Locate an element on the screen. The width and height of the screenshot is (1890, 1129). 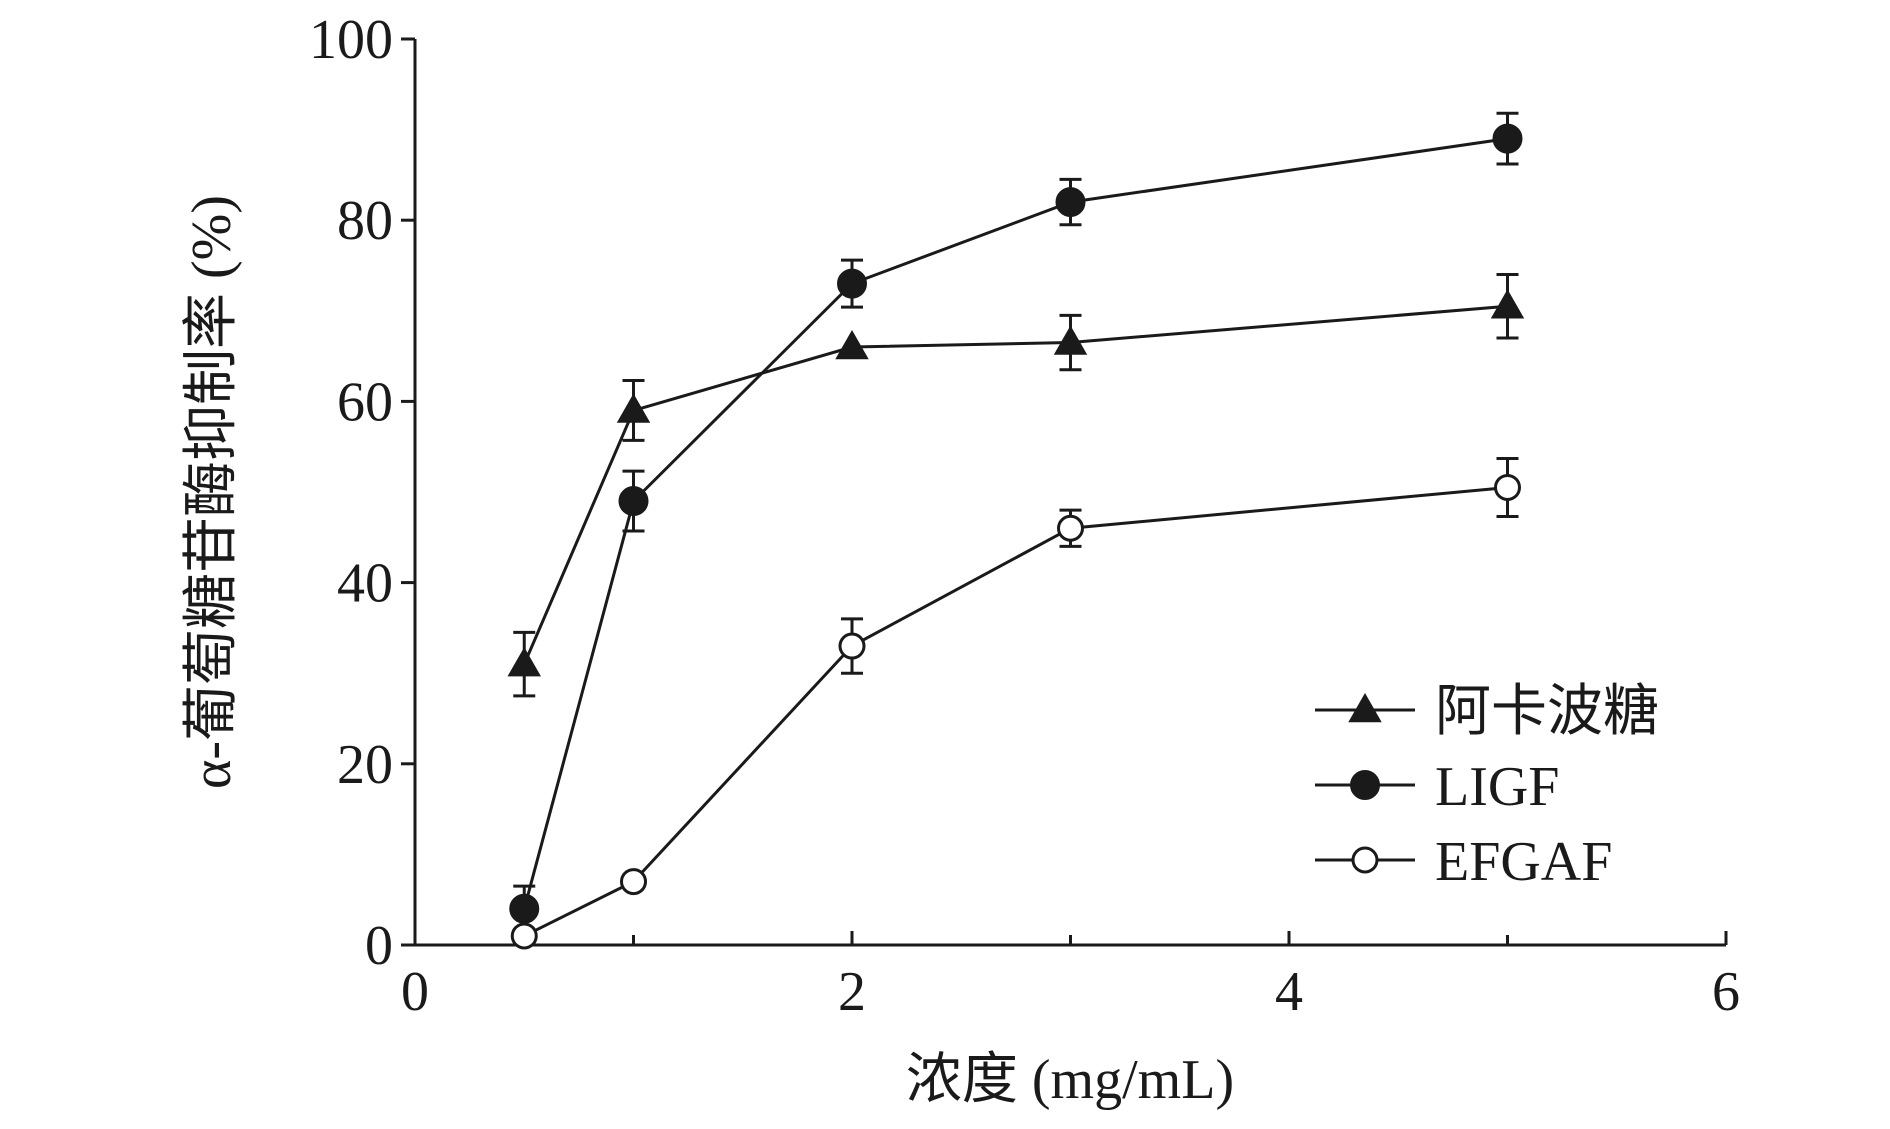
y-tick-label: 80 is located at coordinates (365, 221).